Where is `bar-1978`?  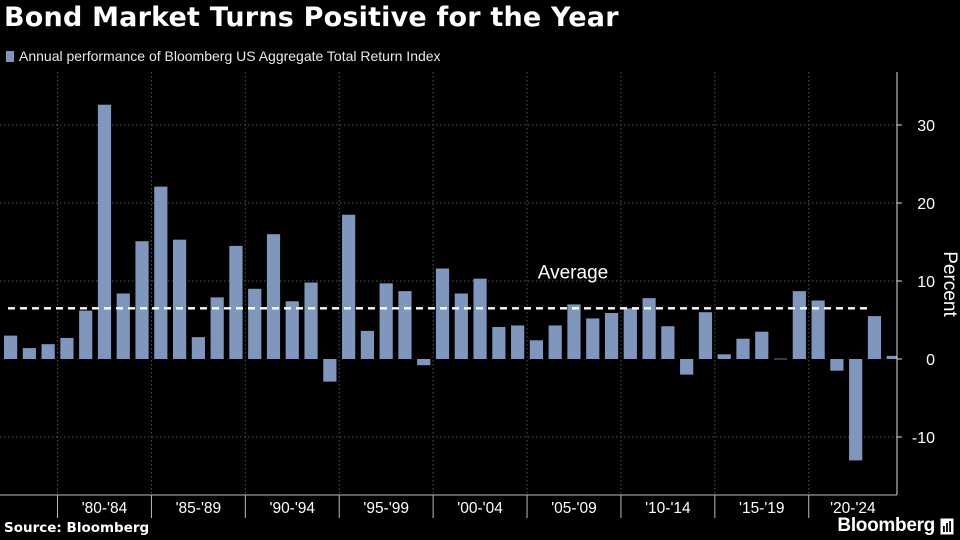 bar-1978 is located at coordinates (29, 353).